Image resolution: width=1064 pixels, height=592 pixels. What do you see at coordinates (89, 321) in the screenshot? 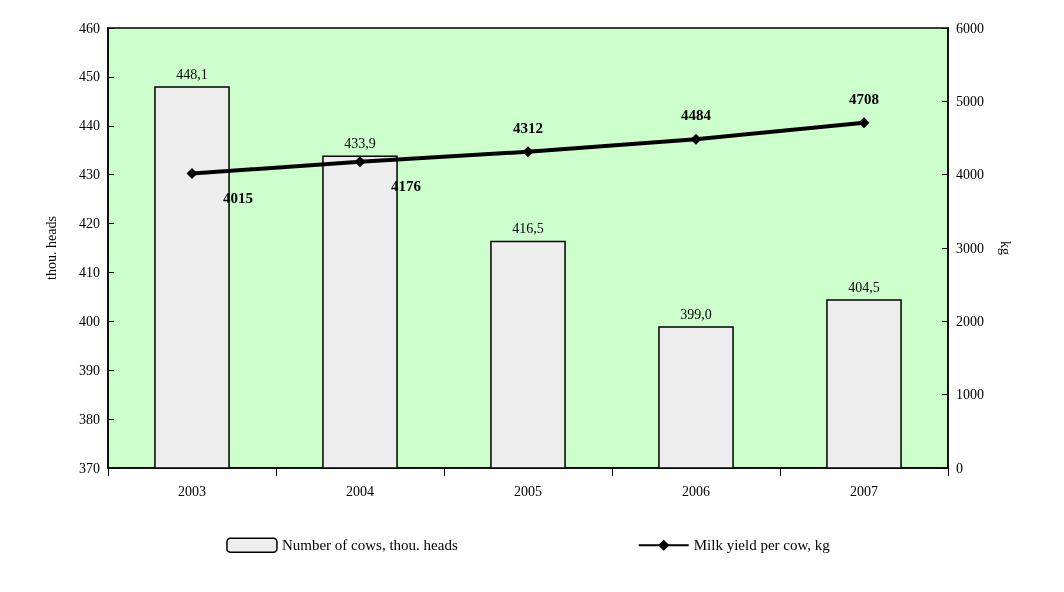
I see `y-tick-label: 400` at bounding box center [89, 321].